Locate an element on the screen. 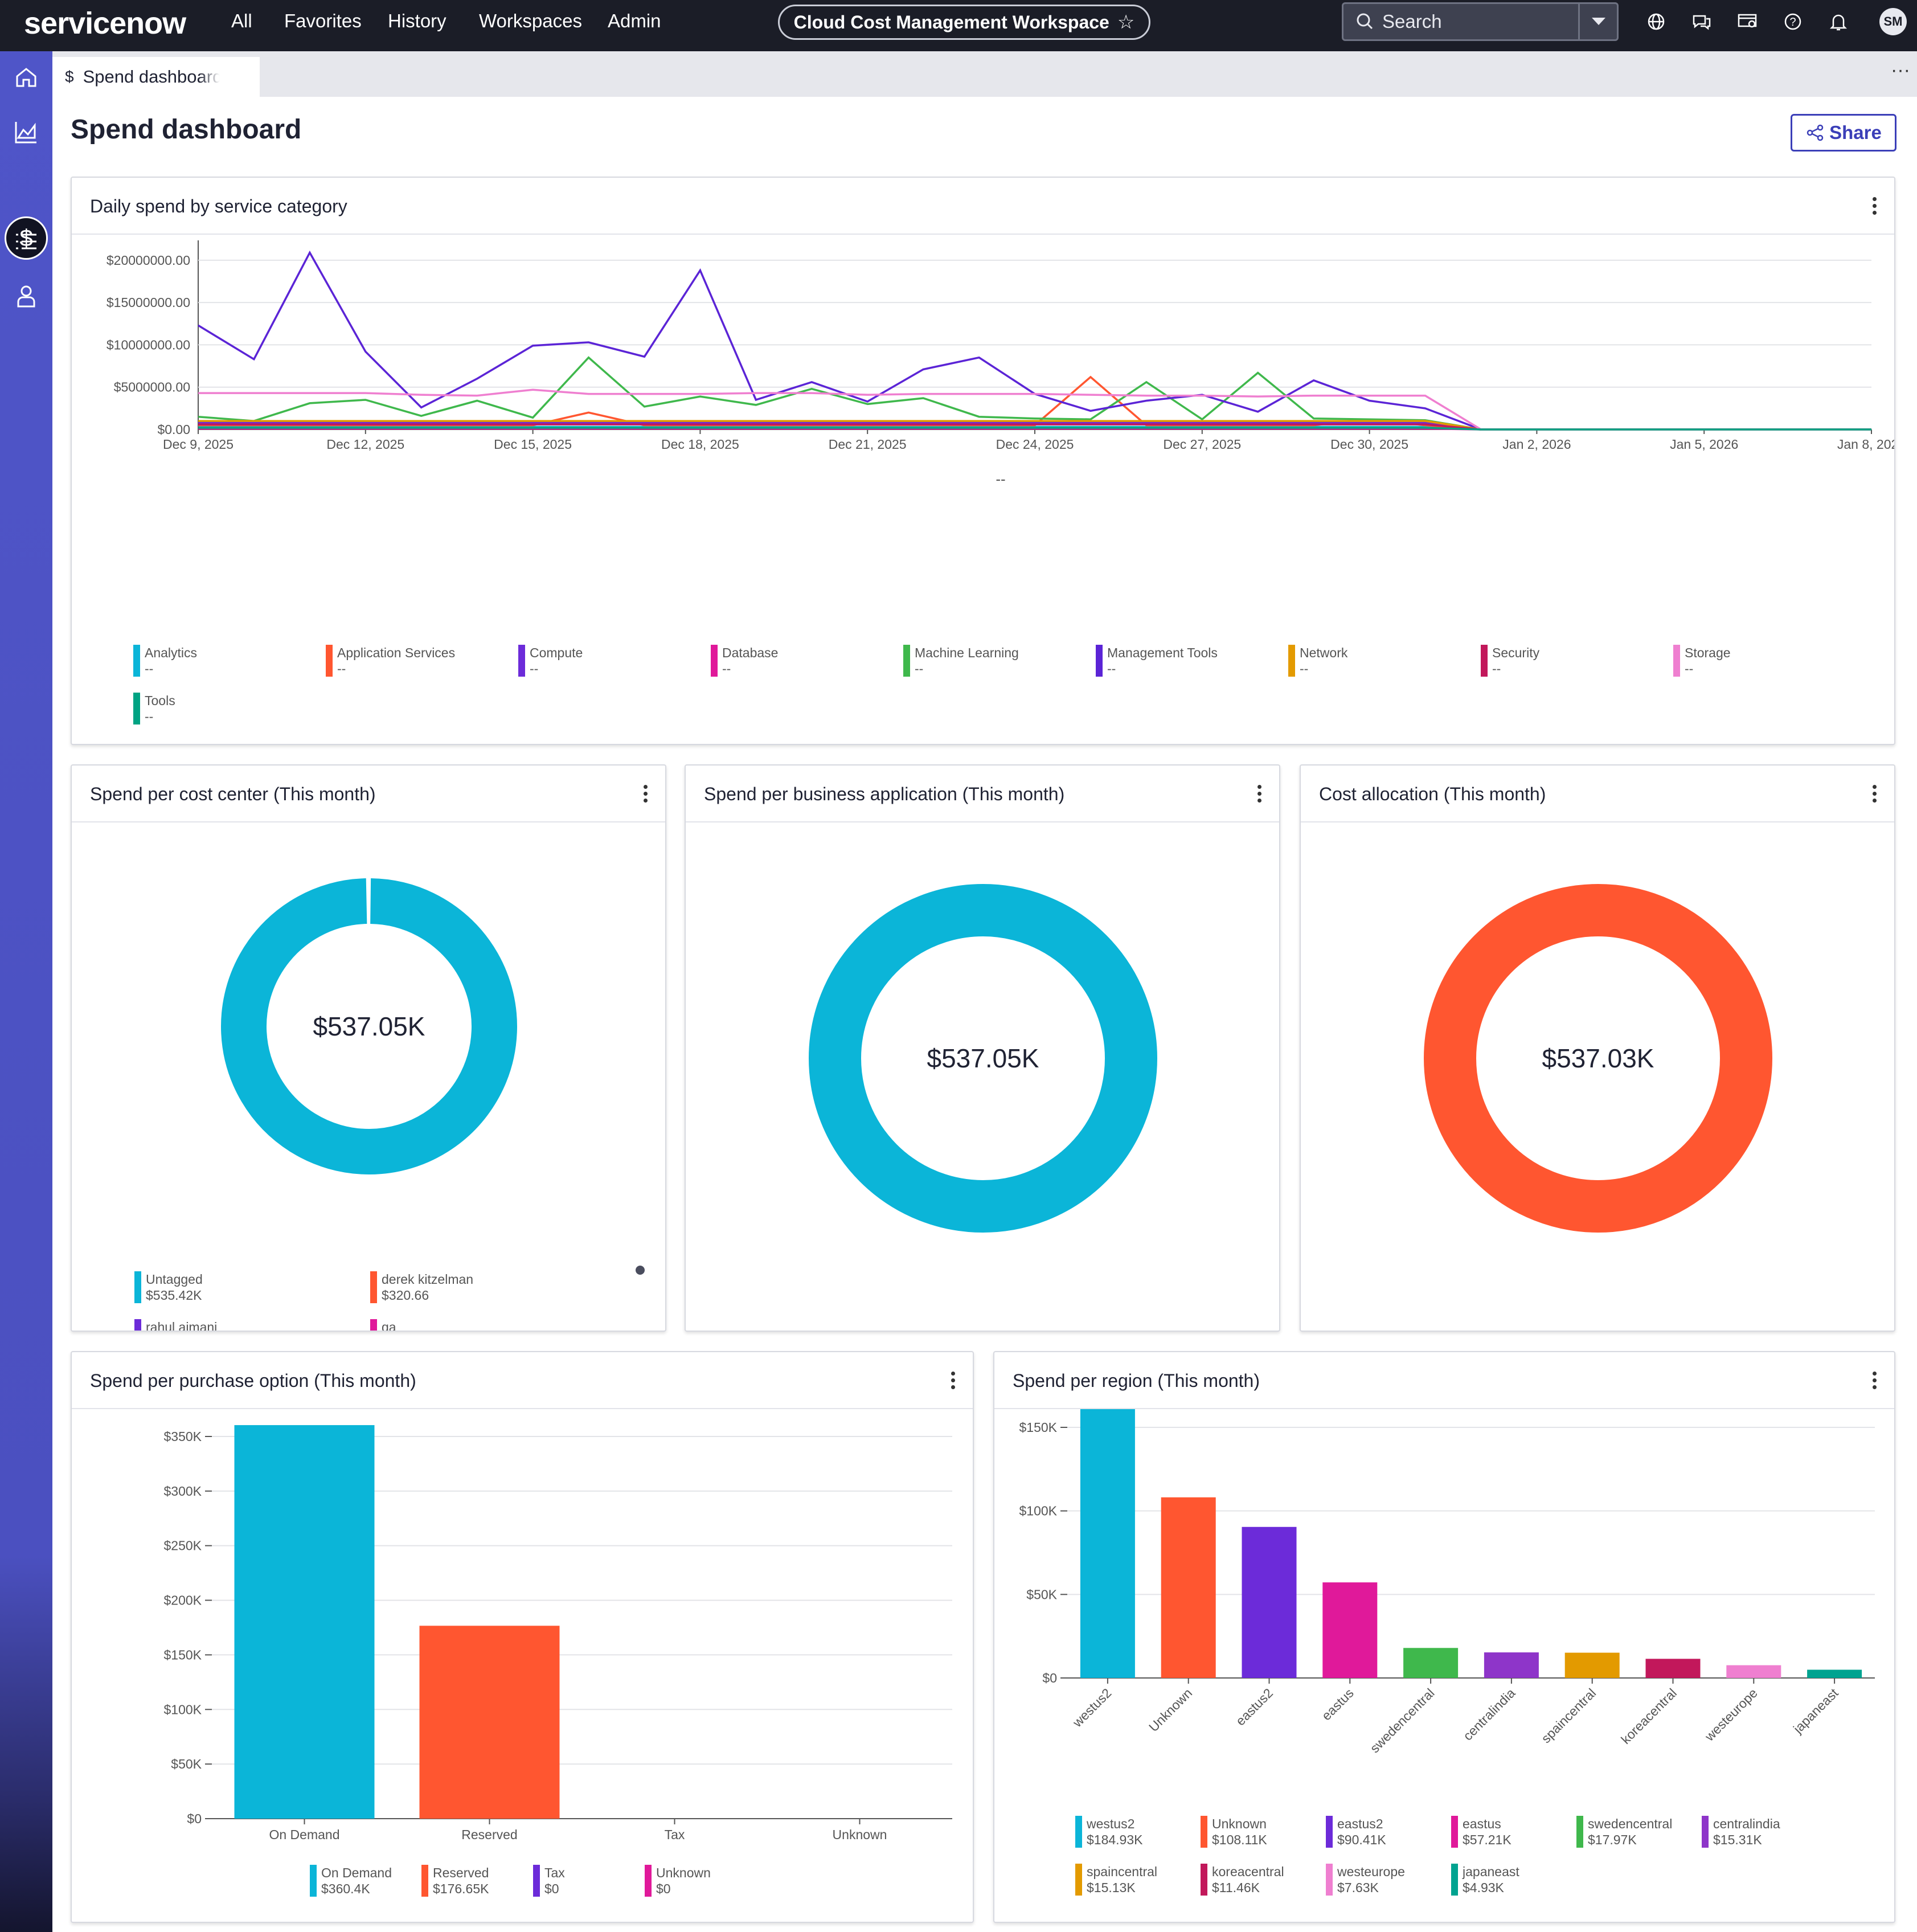 The width and height of the screenshot is (1917, 1932). legend-item-japaneast: japaneast$4.93K is located at coordinates (1485, 1880).